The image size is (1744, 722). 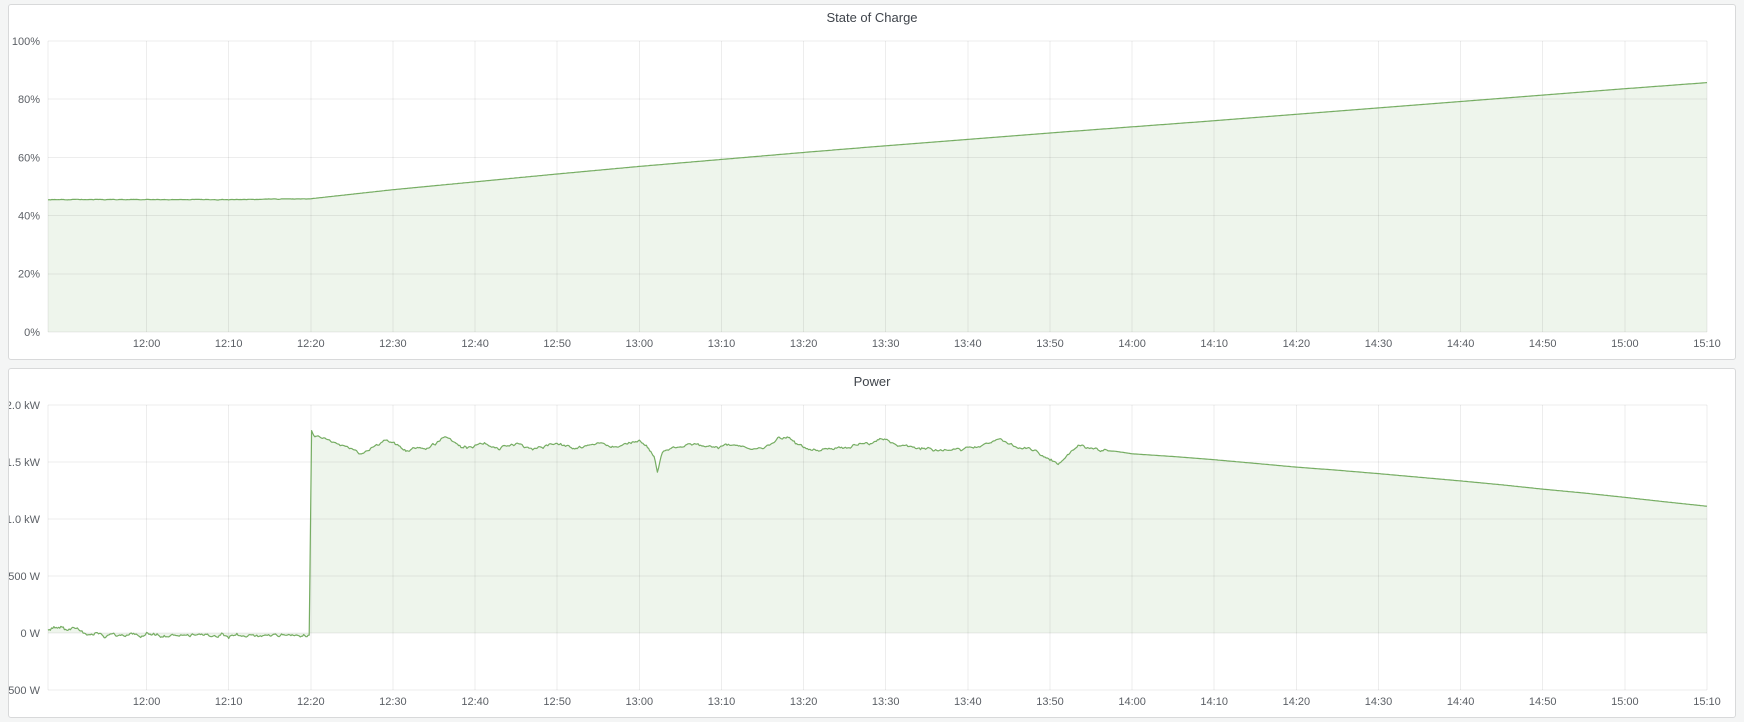 I want to click on panel-title: State of Charge, so click(x=872, y=17).